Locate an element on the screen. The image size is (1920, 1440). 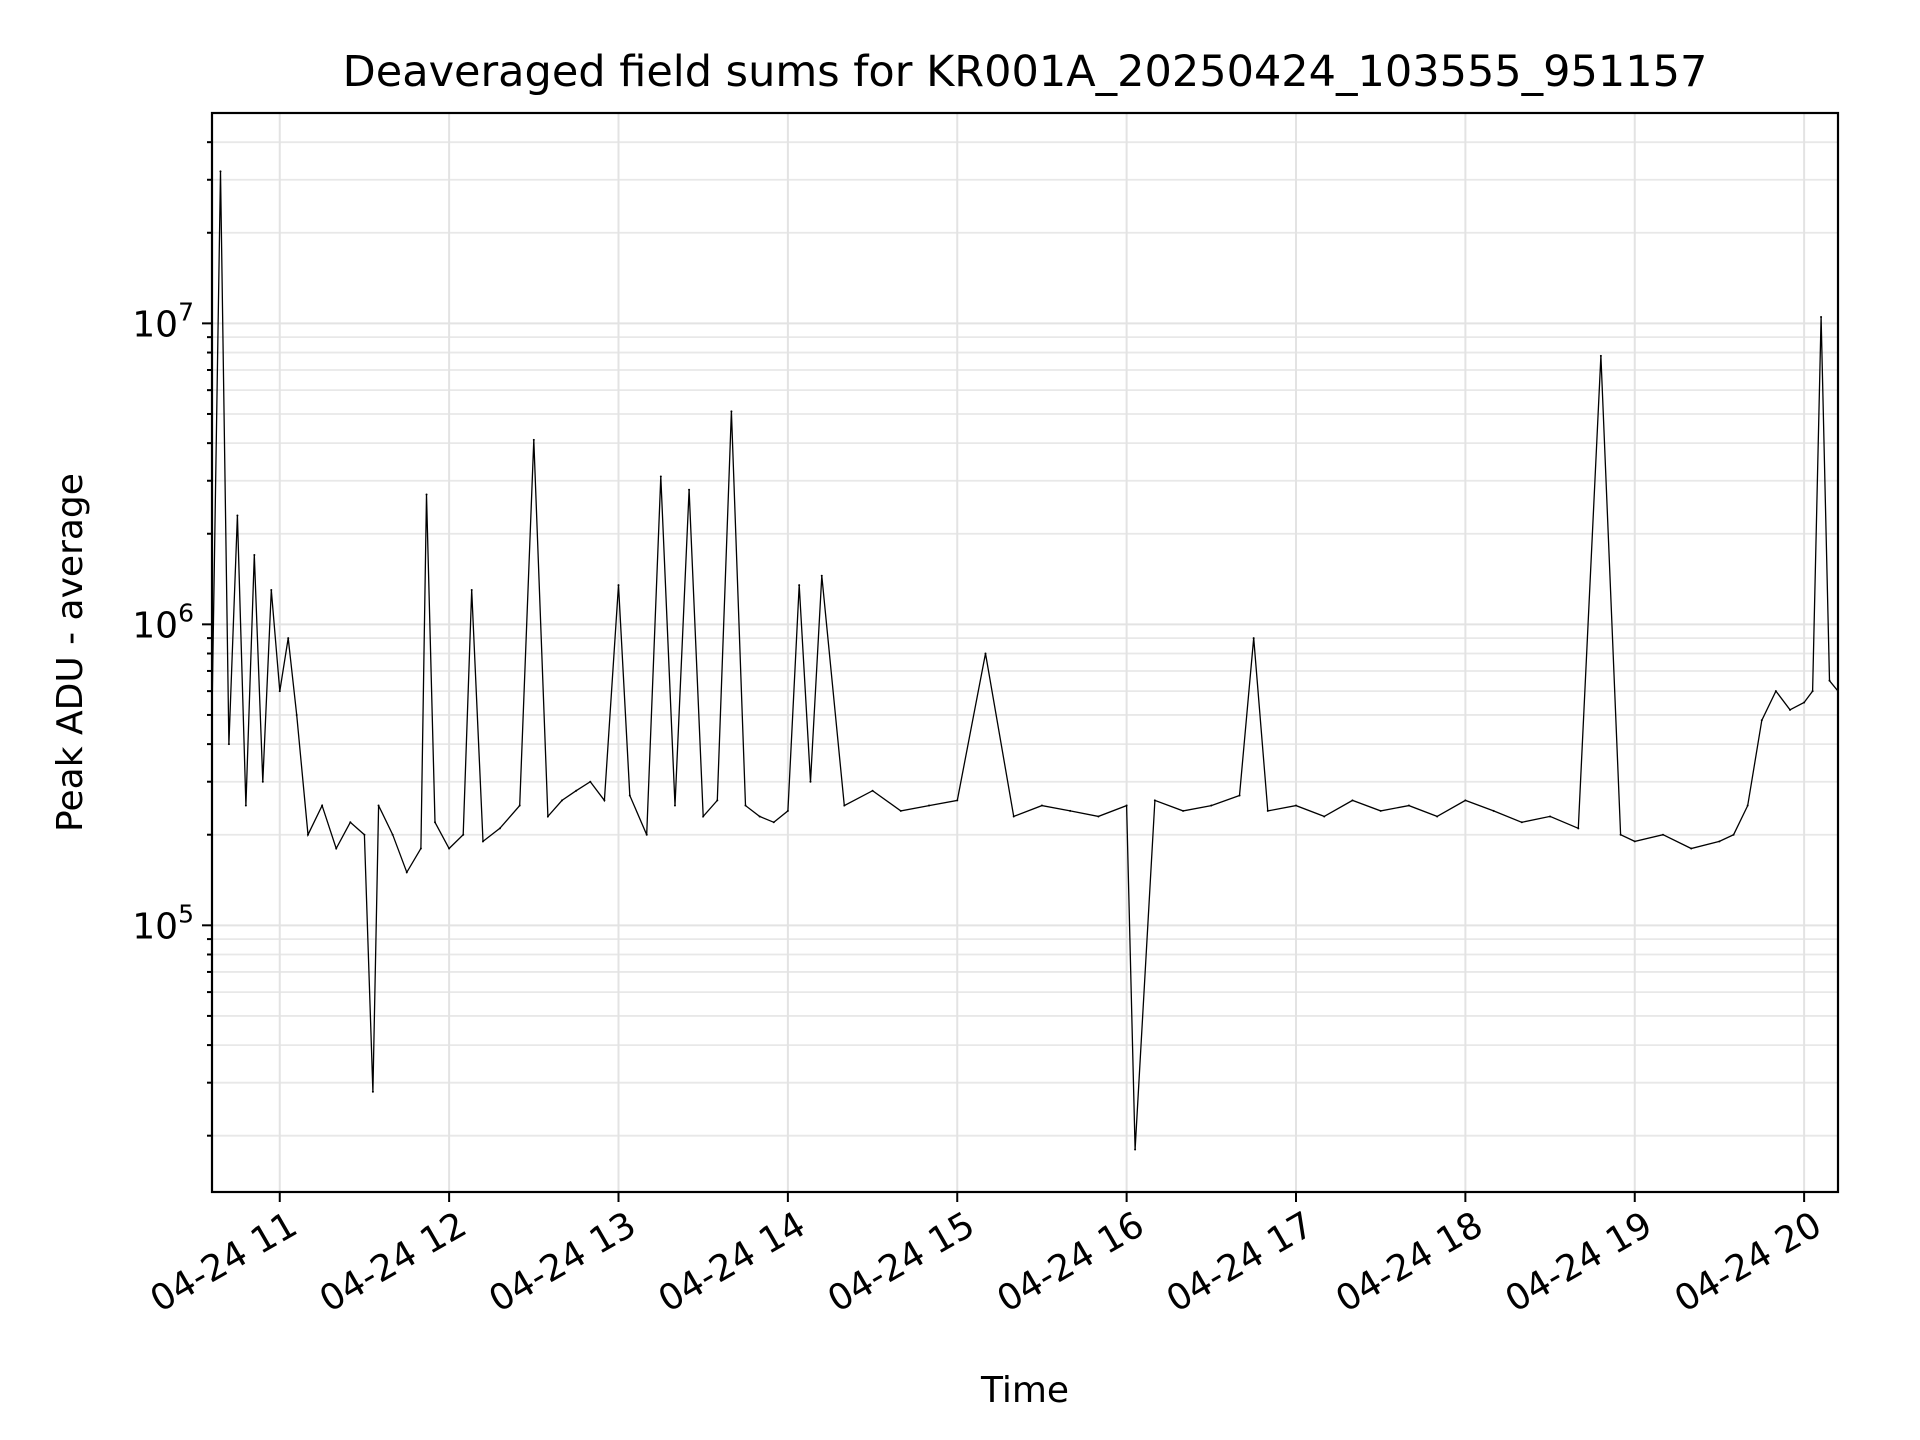
x-tick-label: 04-24 11 is located at coordinates (224, 1262).